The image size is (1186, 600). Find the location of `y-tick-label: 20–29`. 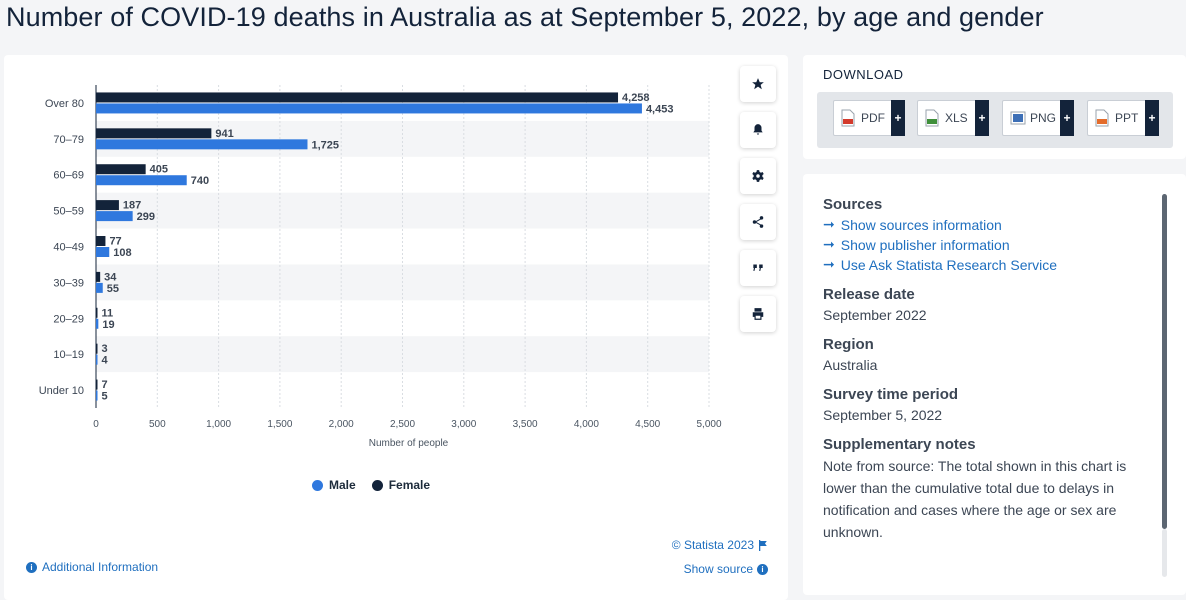

y-tick-label: 20–29 is located at coordinates (68, 319).